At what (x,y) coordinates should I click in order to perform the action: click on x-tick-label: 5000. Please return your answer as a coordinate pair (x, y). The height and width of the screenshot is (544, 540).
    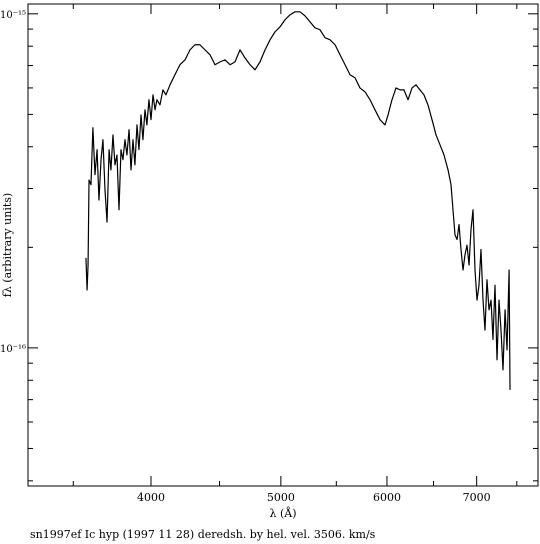
    Looking at the image, I should click on (281, 497).